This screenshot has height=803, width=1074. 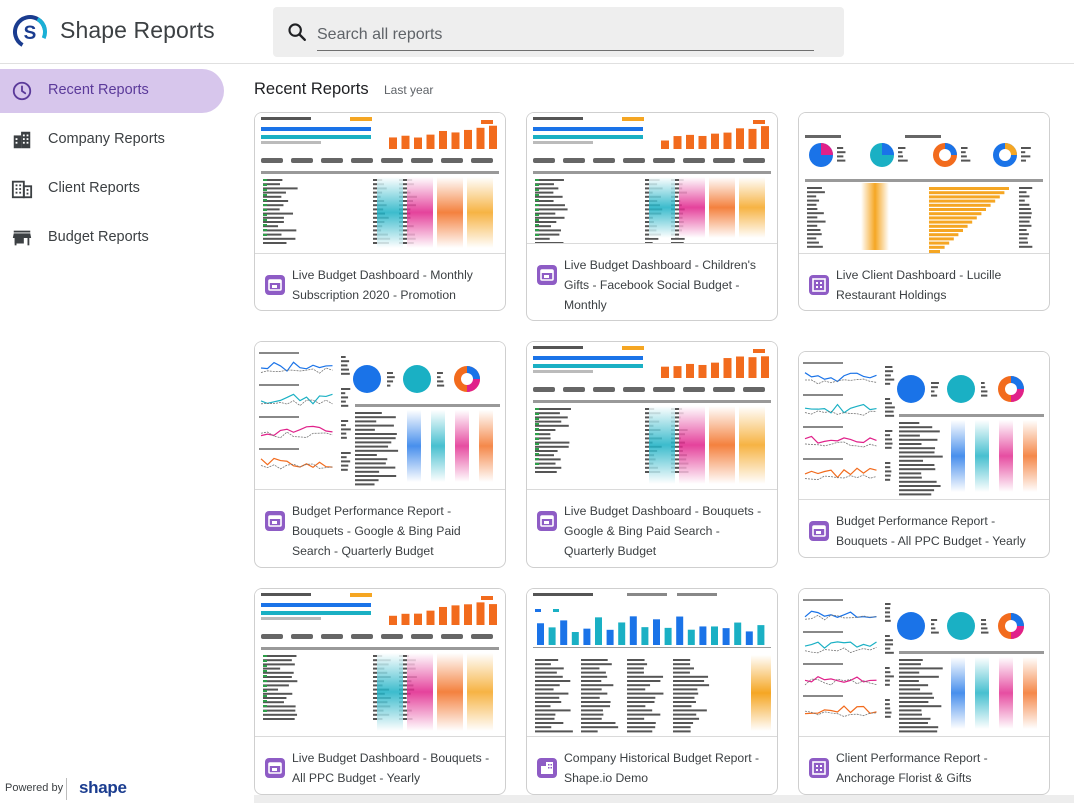 What do you see at coordinates (297, 32) in the screenshot?
I see `search-icon` at bounding box center [297, 32].